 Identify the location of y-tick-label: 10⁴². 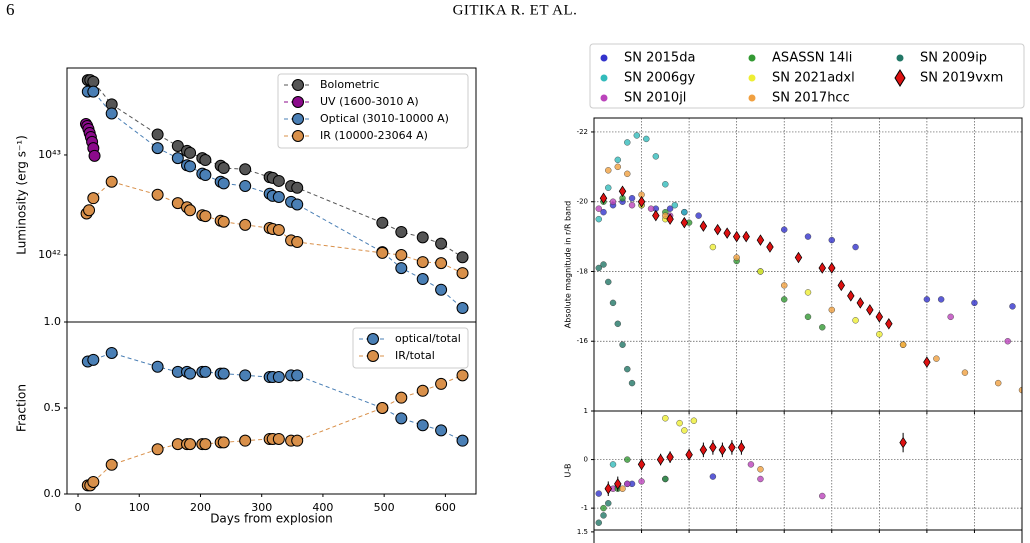
(49, 254).